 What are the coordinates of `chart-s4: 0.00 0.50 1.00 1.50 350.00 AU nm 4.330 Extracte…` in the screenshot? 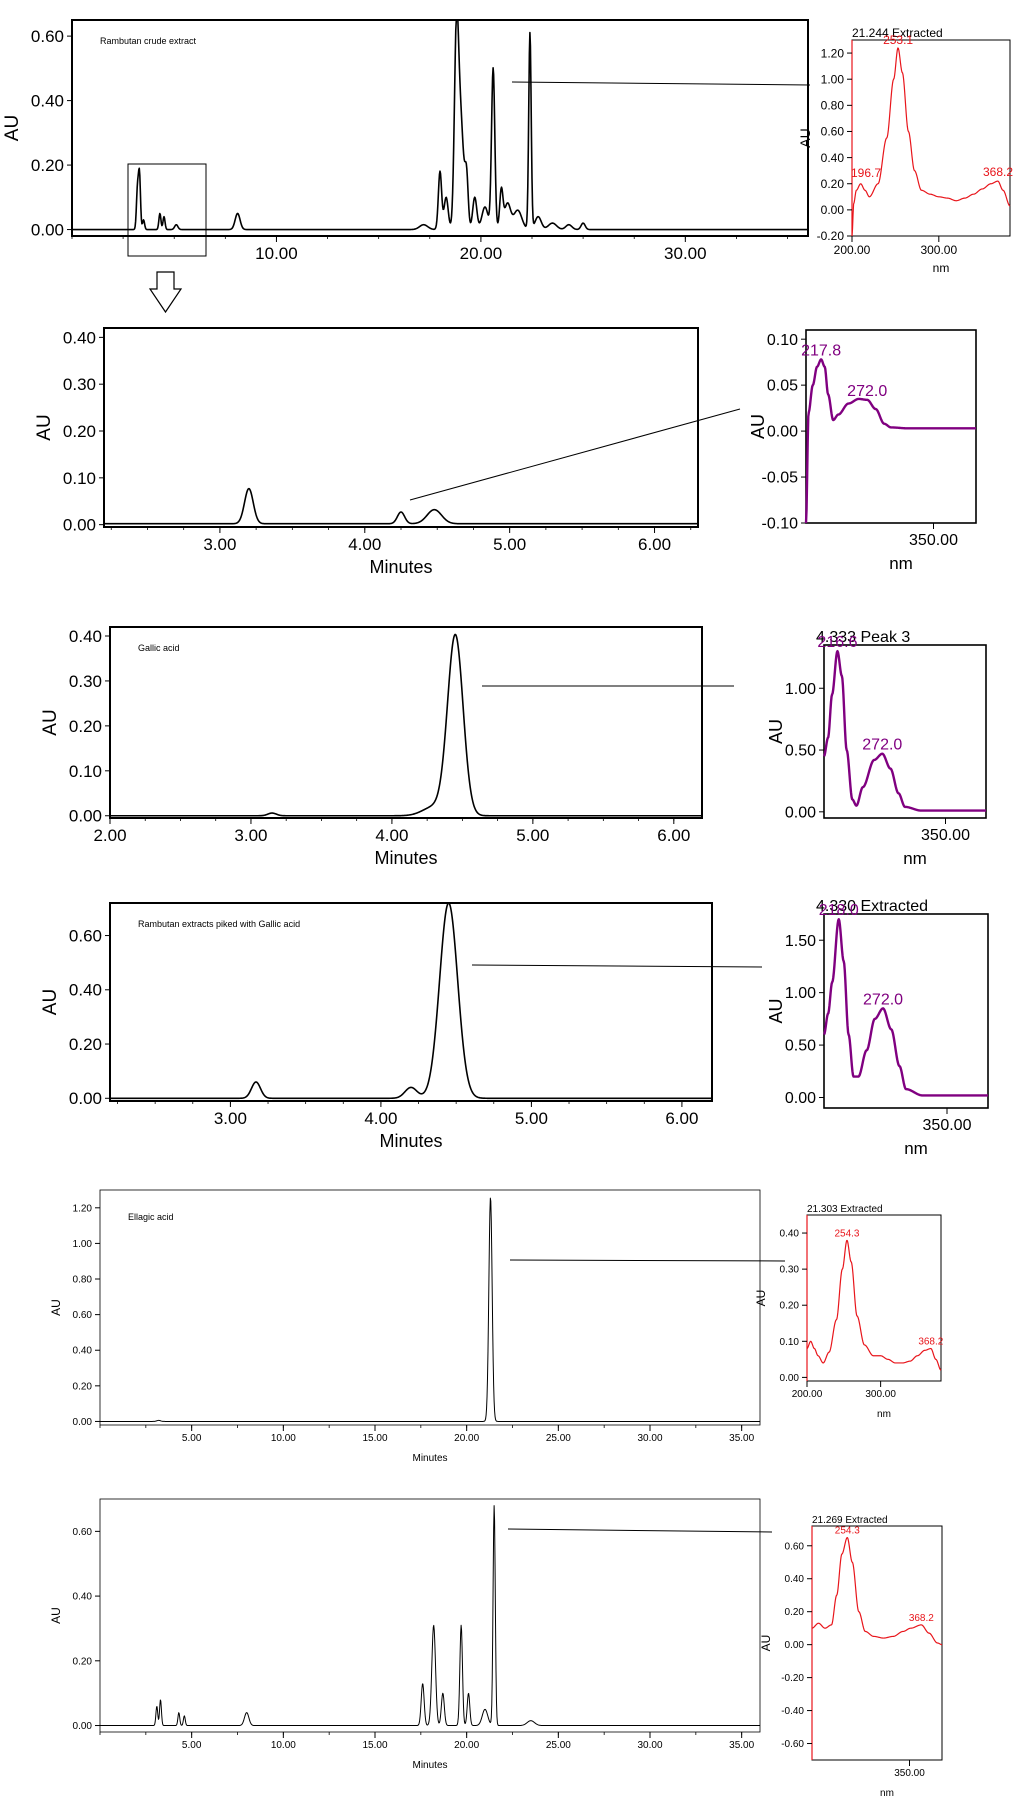 It's located at (877, 1028).